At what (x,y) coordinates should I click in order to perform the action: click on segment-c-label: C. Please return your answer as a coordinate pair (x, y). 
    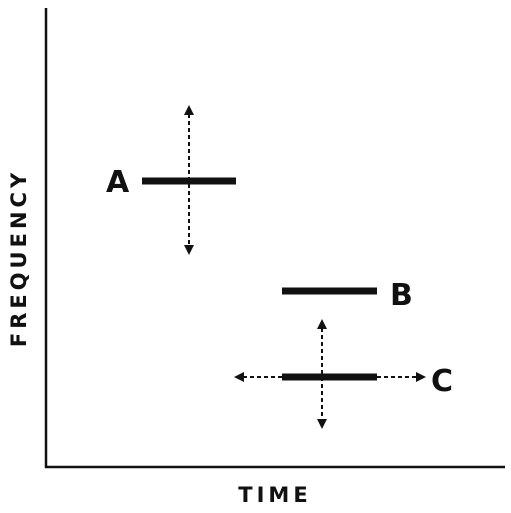
    Looking at the image, I should click on (442, 381).